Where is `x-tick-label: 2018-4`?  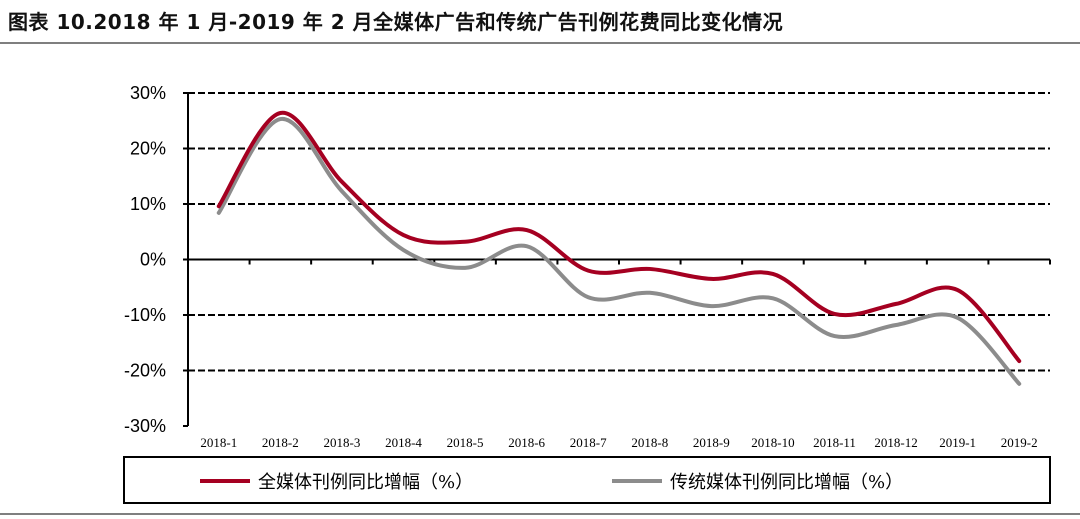 x-tick-label: 2018-4 is located at coordinates (403, 442).